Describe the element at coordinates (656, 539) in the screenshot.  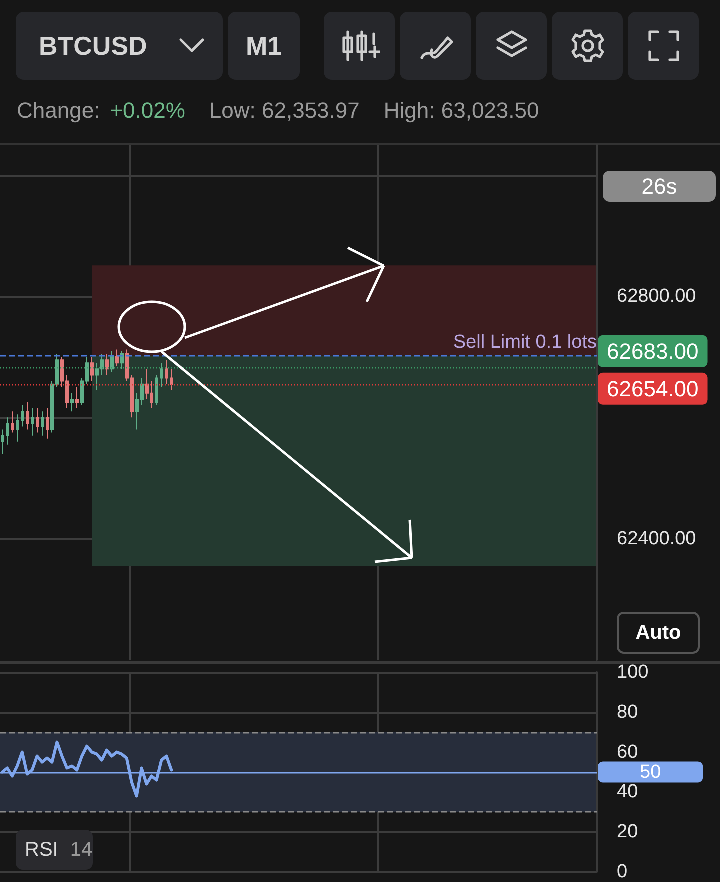
I see `y-tick-label: 62400.00` at that location.